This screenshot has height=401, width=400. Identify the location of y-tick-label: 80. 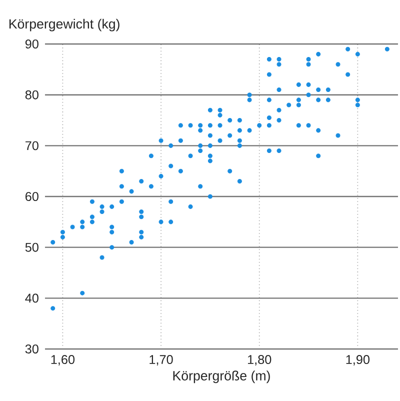
(31, 95).